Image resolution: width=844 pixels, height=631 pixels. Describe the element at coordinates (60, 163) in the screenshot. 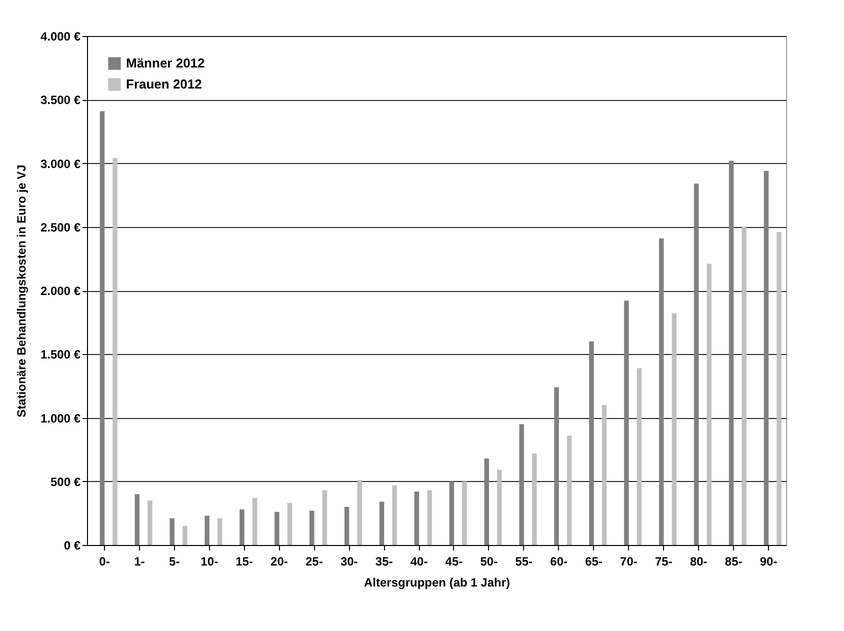

I see `y-tick-label: 3.000 €` at that location.